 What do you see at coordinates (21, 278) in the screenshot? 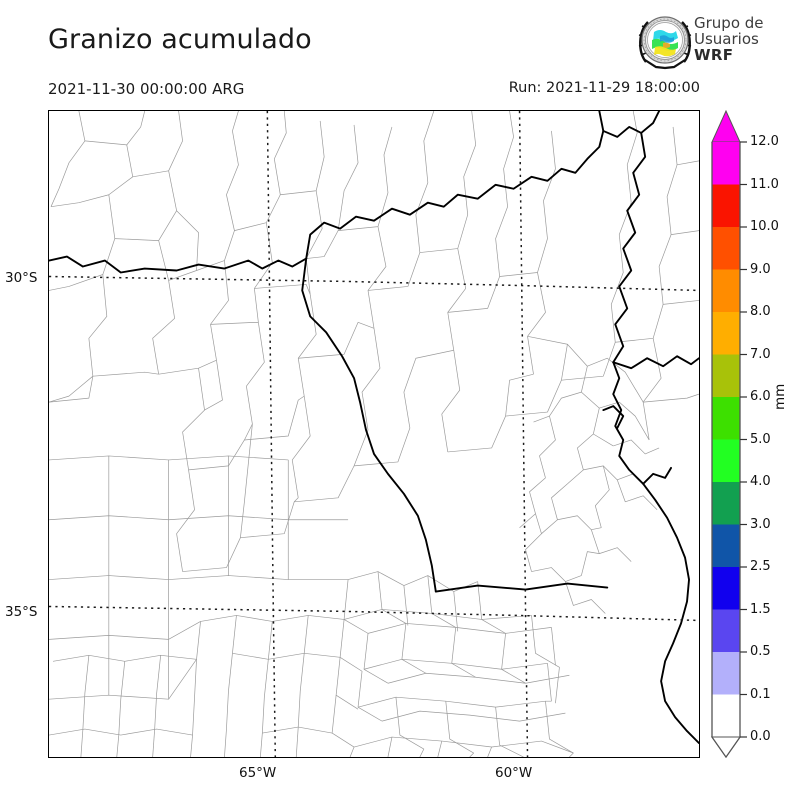
I see `lat-tick-label-30s: 30°S` at bounding box center [21, 278].